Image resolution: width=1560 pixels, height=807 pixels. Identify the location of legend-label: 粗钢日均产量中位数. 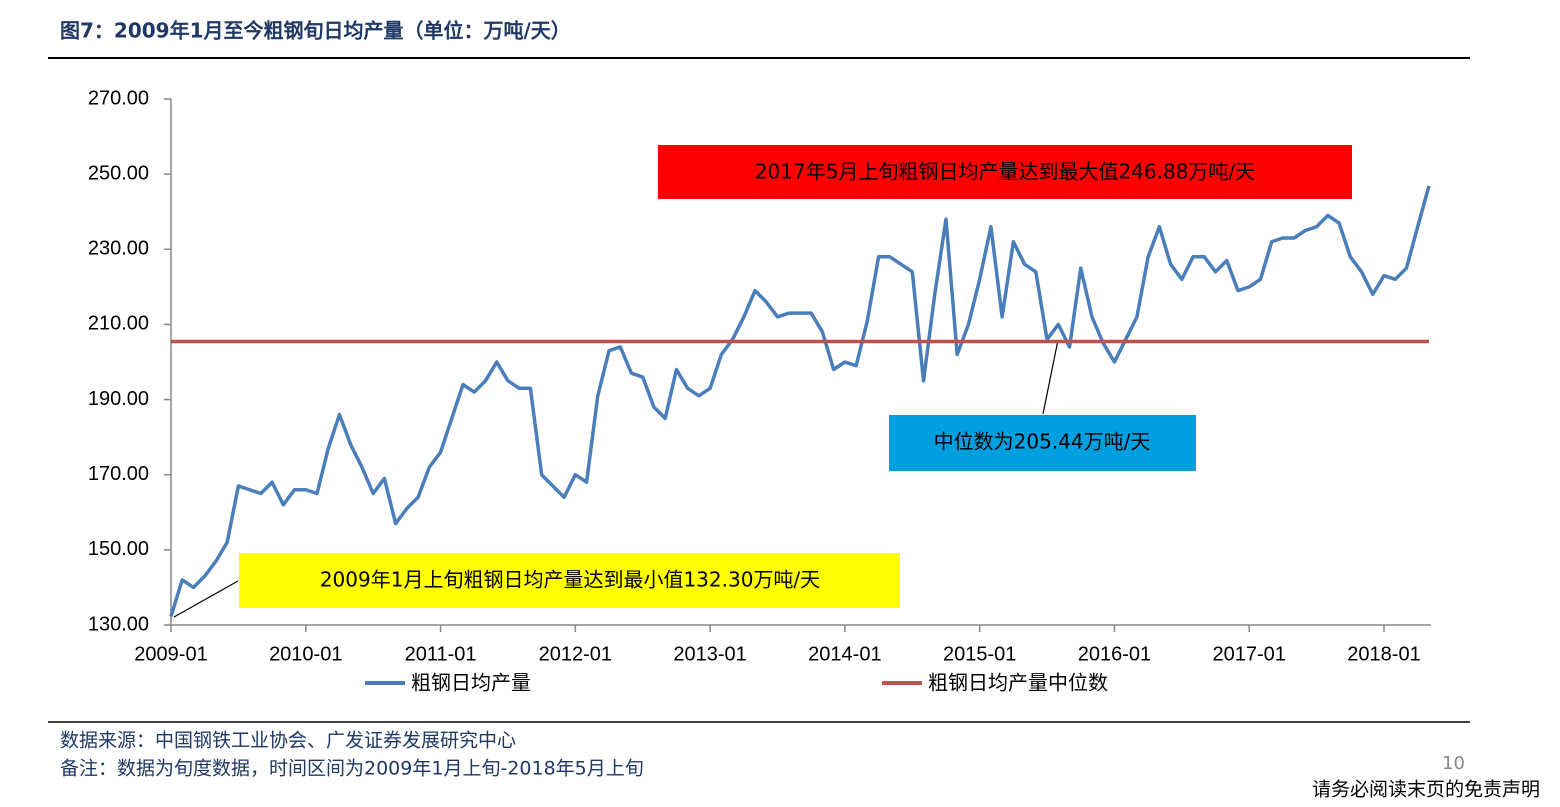
(1018, 683).